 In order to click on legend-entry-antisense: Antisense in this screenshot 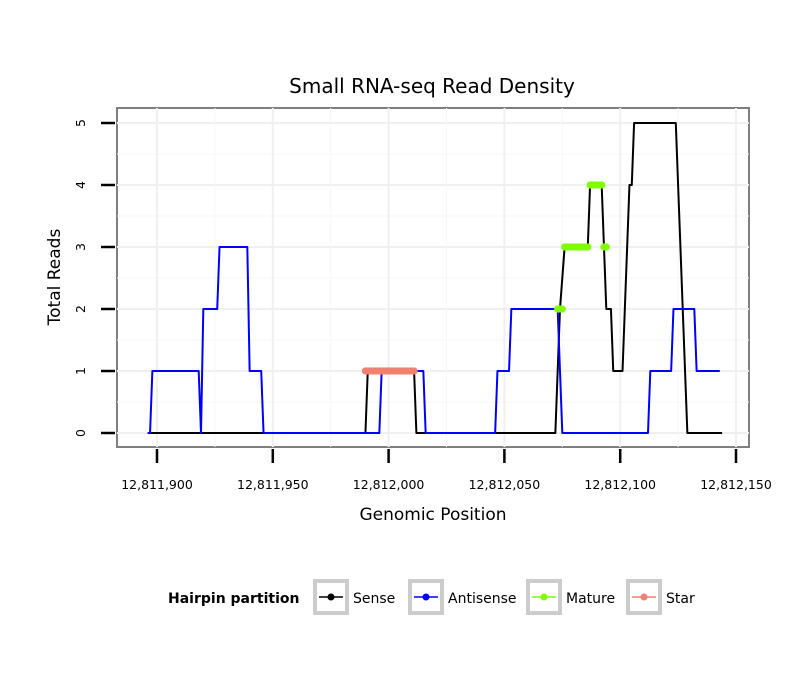, I will do `click(462, 597)`.